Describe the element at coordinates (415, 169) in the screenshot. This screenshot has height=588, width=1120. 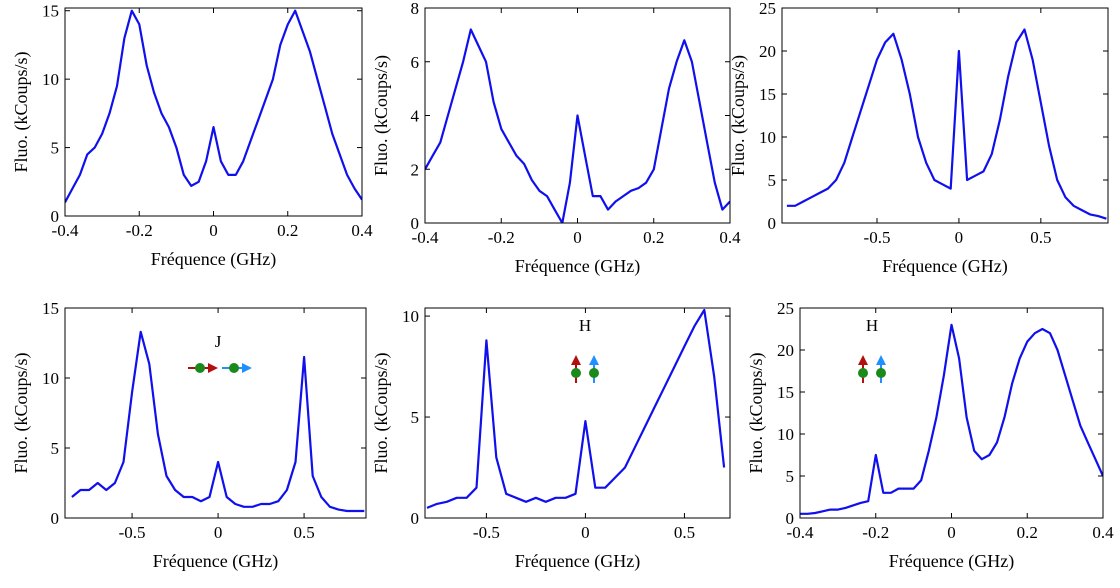
I see `y-tick-label: 2` at that location.